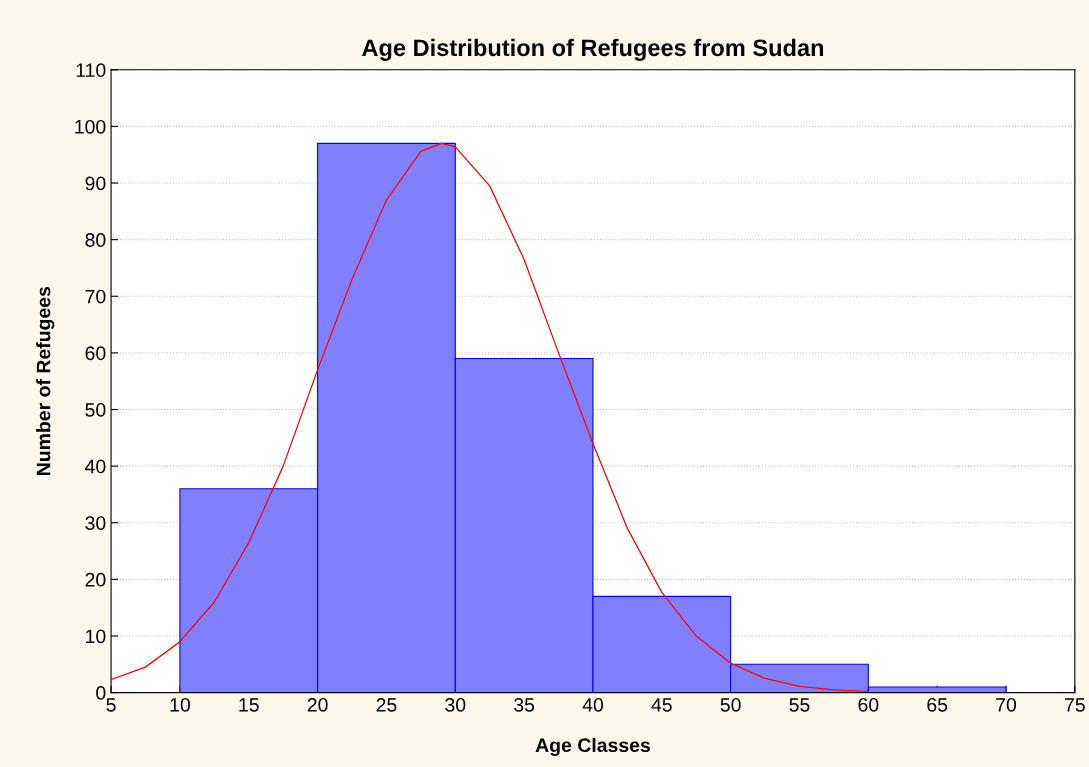 Image resolution: width=1089 pixels, height=767 pixels. Describe the element at coordinates (317, 704) in the screenshot. I see `x-tick-label: 20` at that location.